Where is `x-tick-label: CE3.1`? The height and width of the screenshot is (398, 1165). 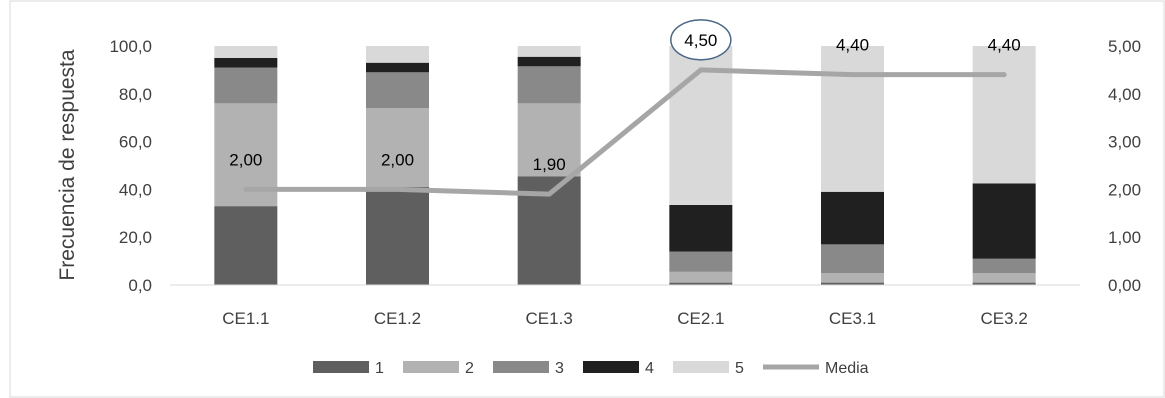
x-tick-label: CE3.1 is located at coordinates (852, 318).